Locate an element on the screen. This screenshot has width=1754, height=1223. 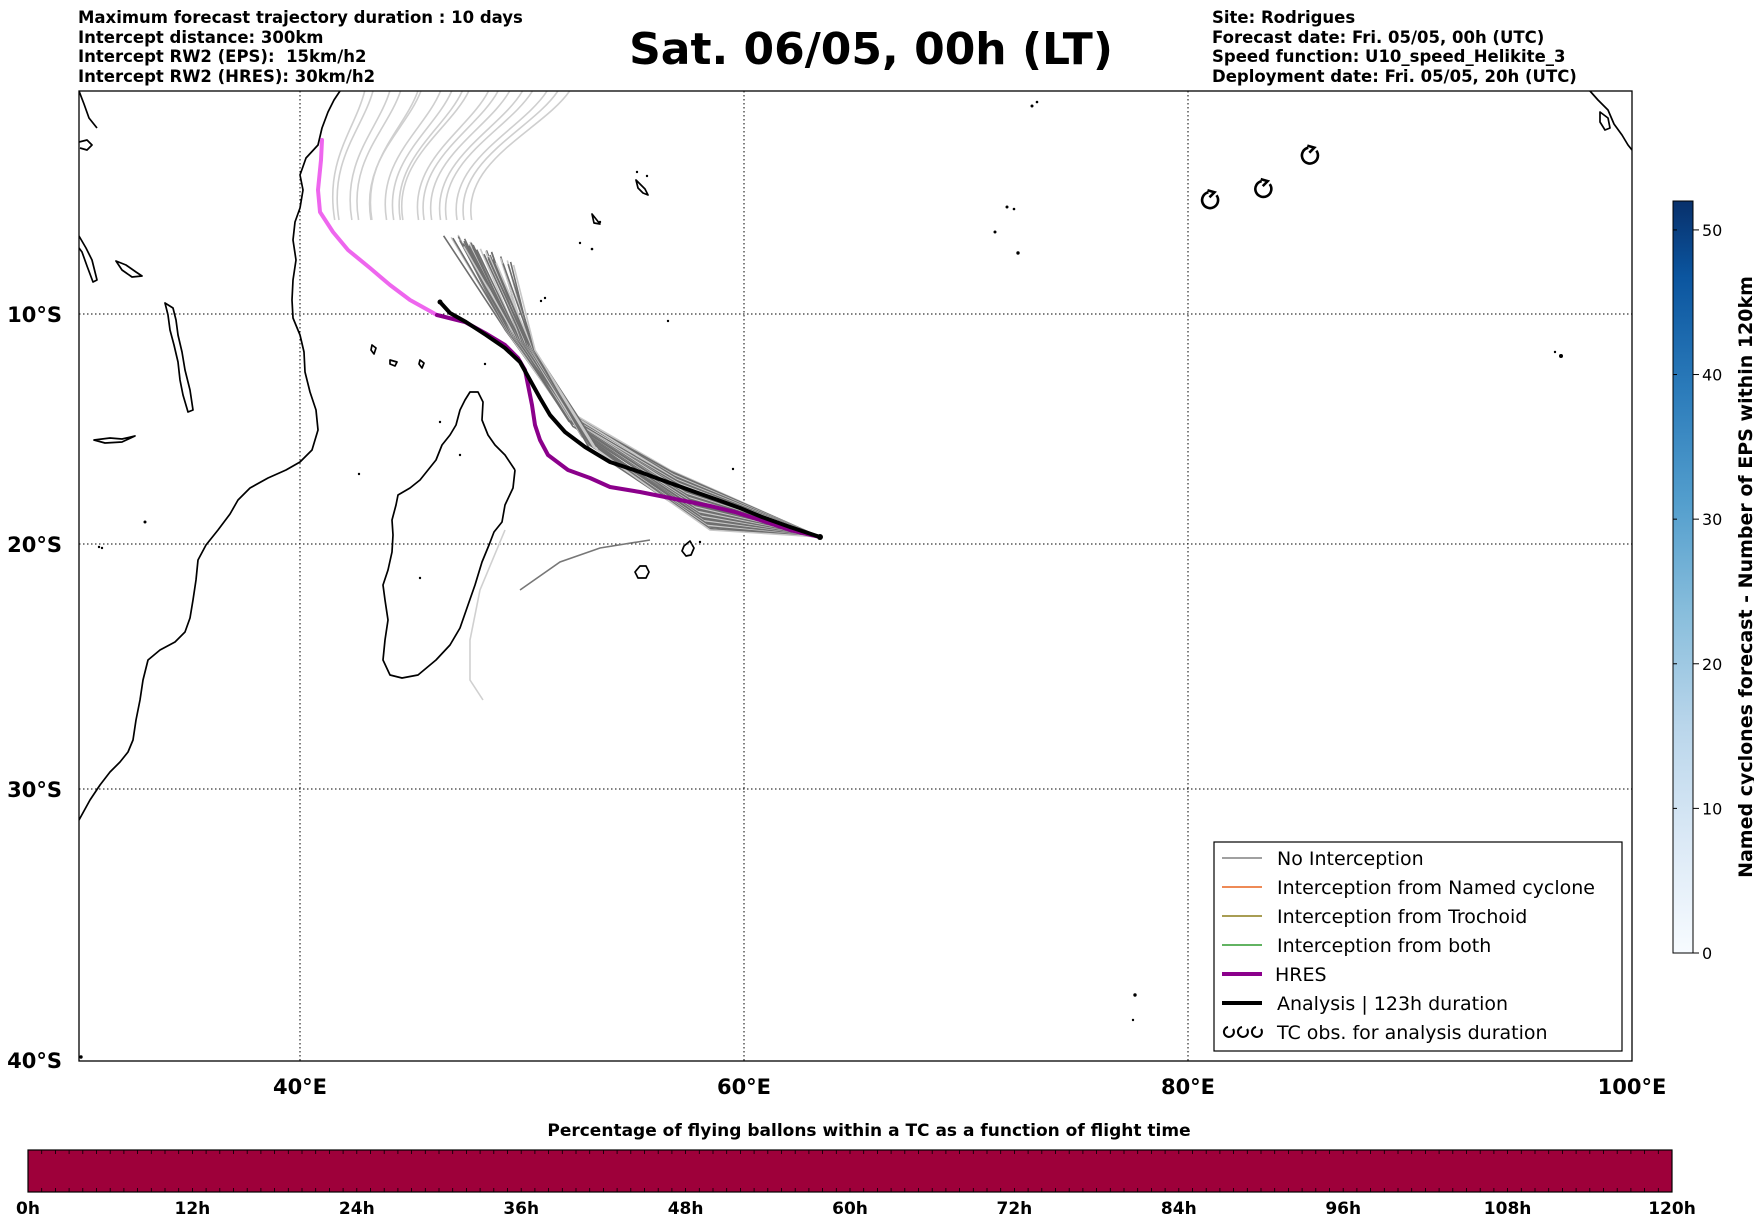
launch-site-marker is located at coordinates (820, 537).